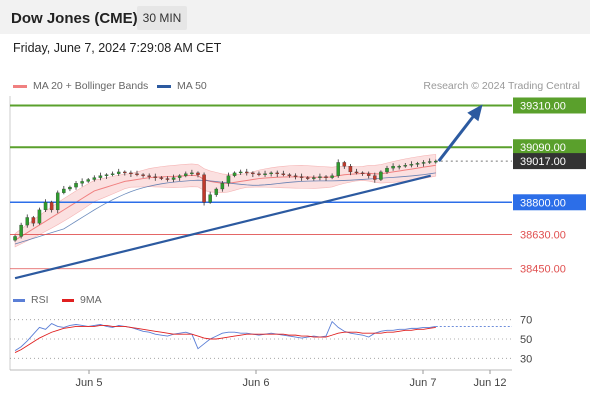  I want to click on rsi-tick-label: 50, so click(526, 340).